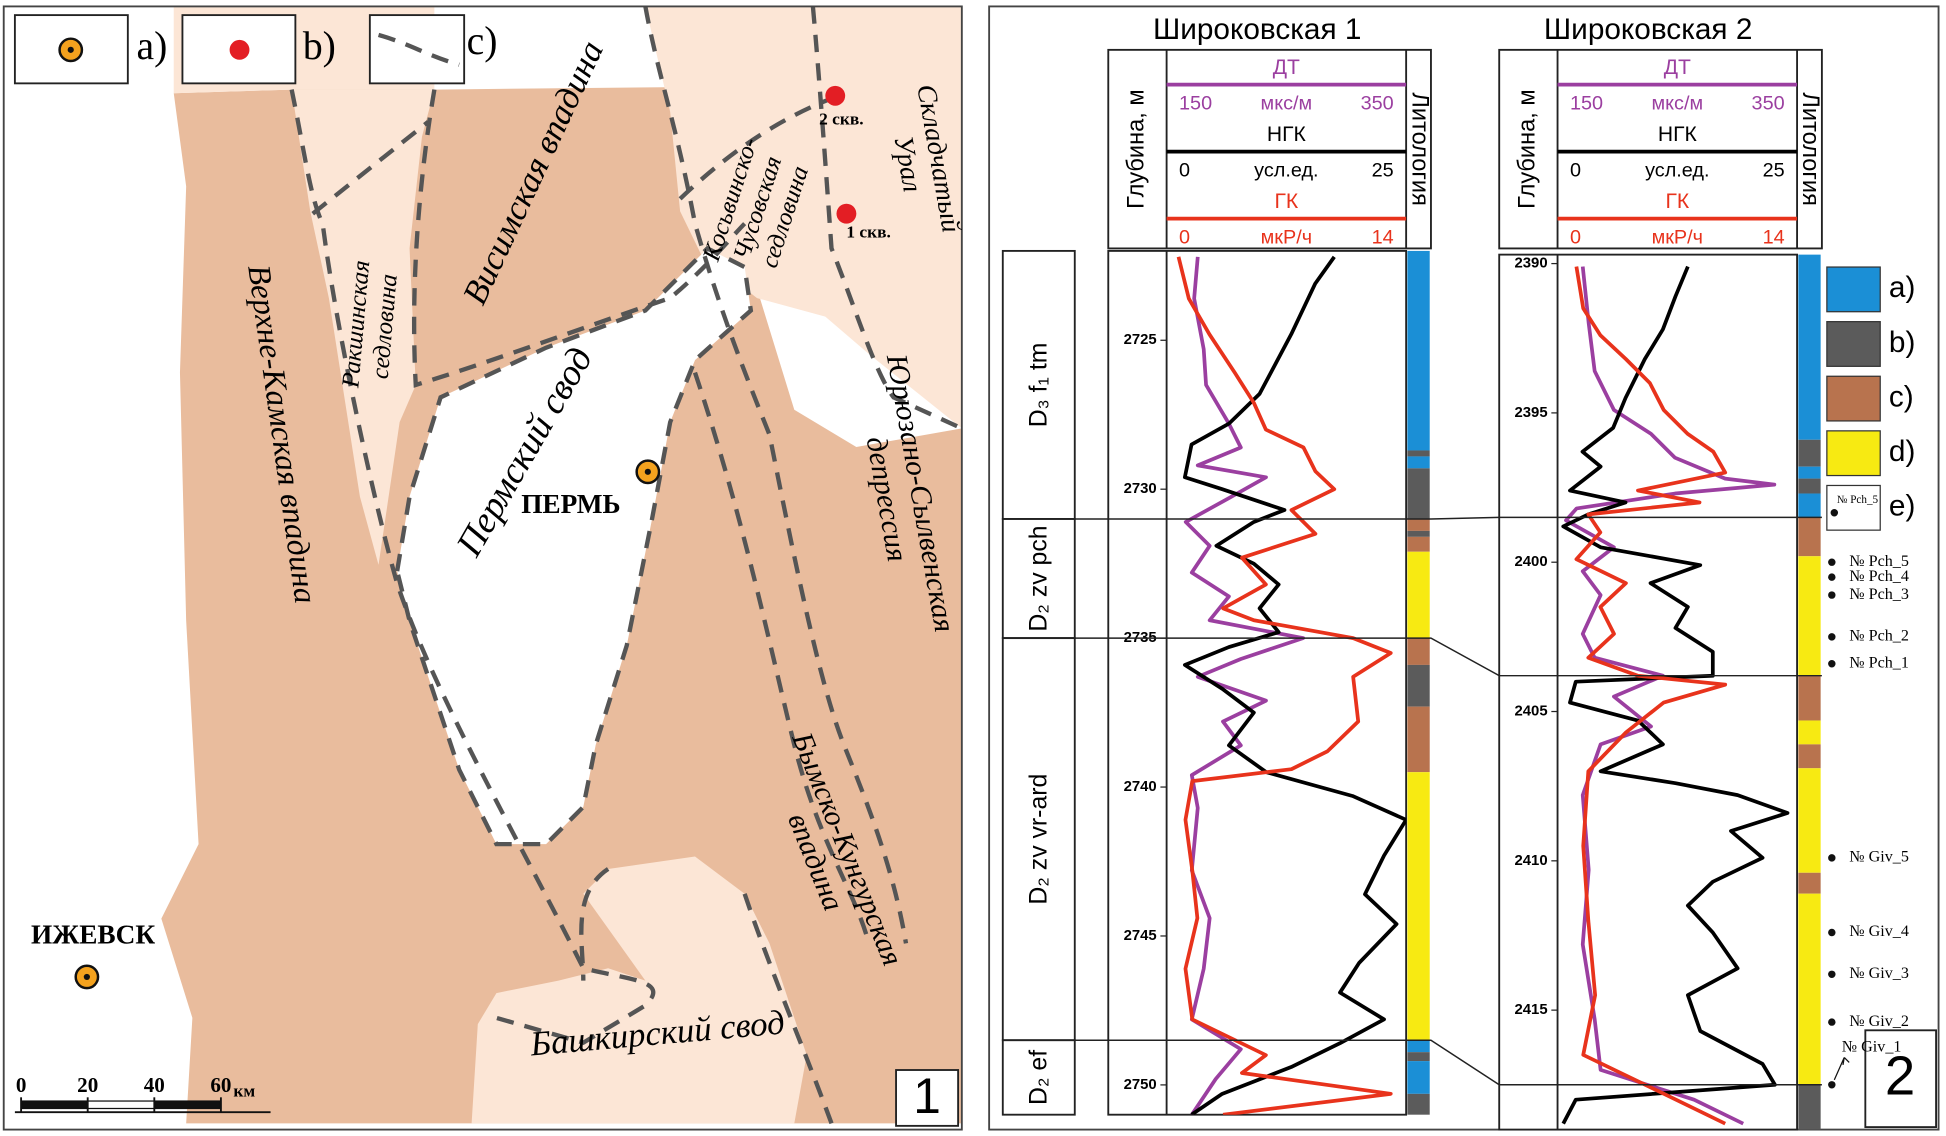 Image resolution: width=1946 pixels, height=1136 pixels. Describe the element at coordinates (1879, 1021) in the screenshot. I see `sample-label: № Giv_2` at that location.